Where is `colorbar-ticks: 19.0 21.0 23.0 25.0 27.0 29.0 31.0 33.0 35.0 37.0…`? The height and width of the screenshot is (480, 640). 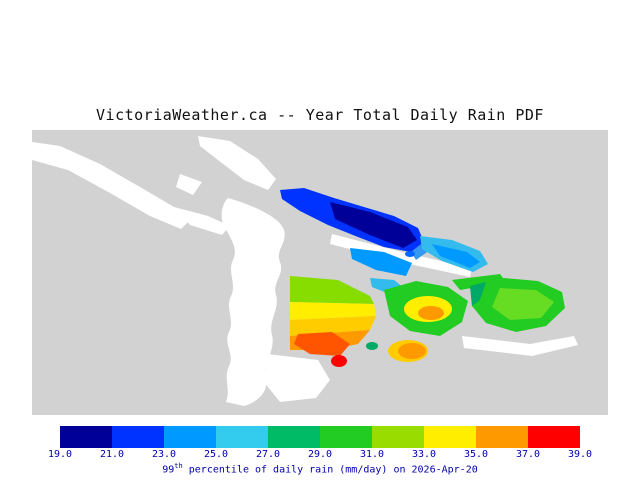
colorbar-ticks: 19.0 21.0 23.0 25.0 27.0 29.0 31.0 33.0 35.0 37.0… is located at coordinates (320, 455).